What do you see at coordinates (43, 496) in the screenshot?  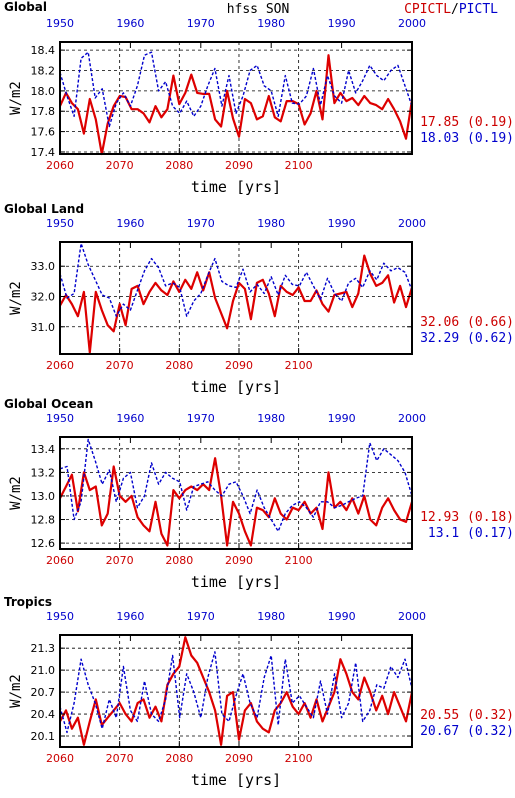 I see `y-tick-label: 13.0` at bounding box center [43, 496].